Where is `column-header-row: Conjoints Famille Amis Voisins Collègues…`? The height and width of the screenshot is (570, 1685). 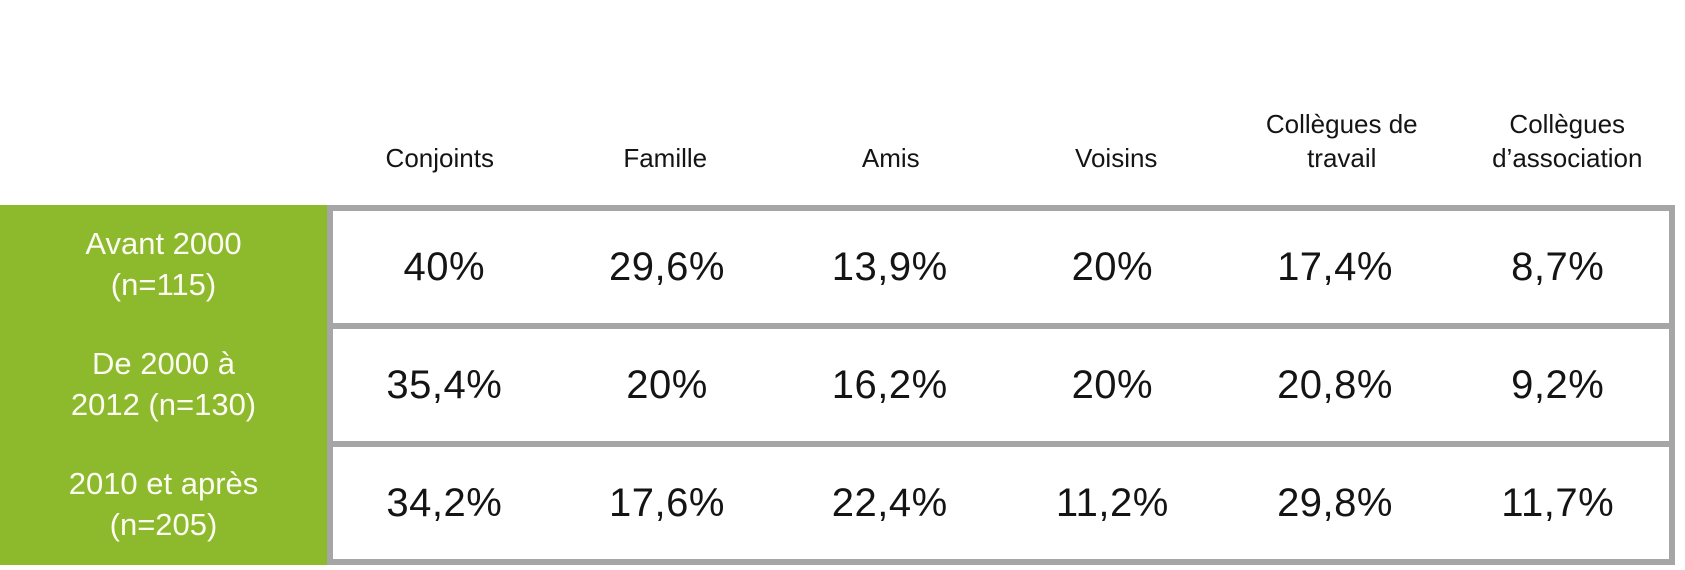
column-header-row: Conjoints Famille Amis Voisins Collègues… is located at coordinates (1003, 132).